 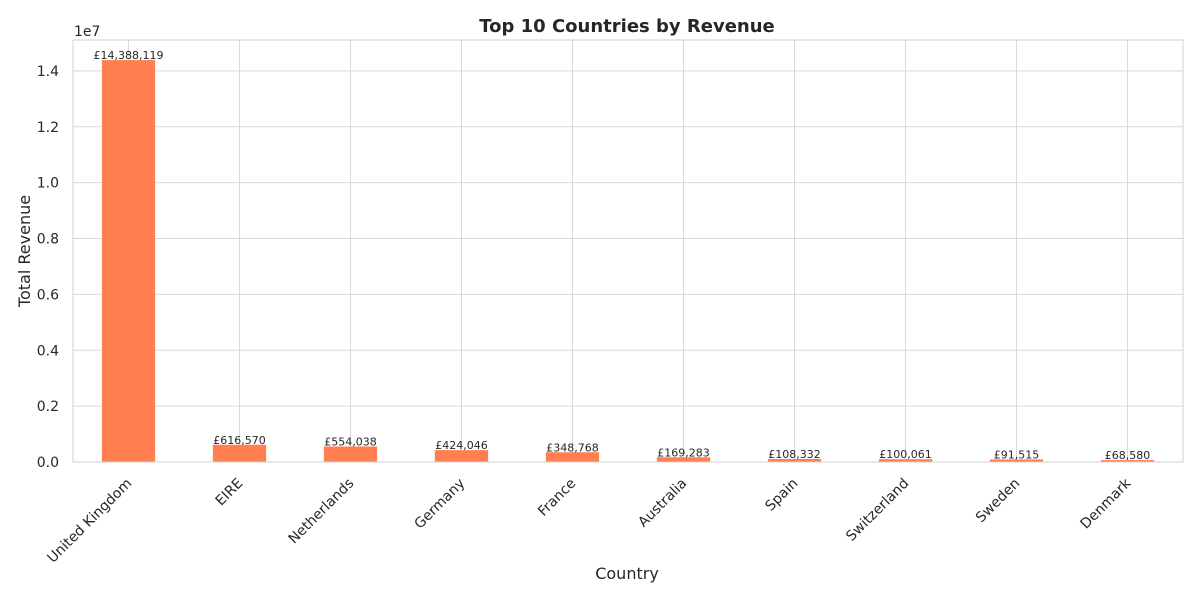 I want to click on y-tick-label: 0.2, so click(x=48, y=407).